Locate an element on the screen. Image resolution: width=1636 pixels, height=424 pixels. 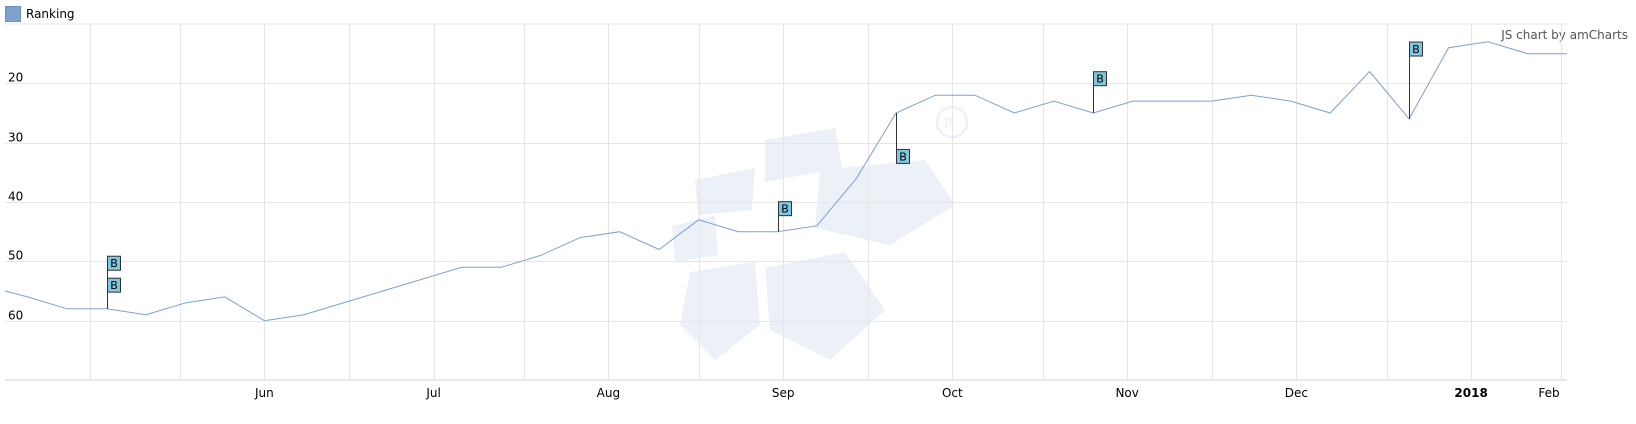
y-axis: 20 30 40 50 60 is located at coordinates (15, 197).